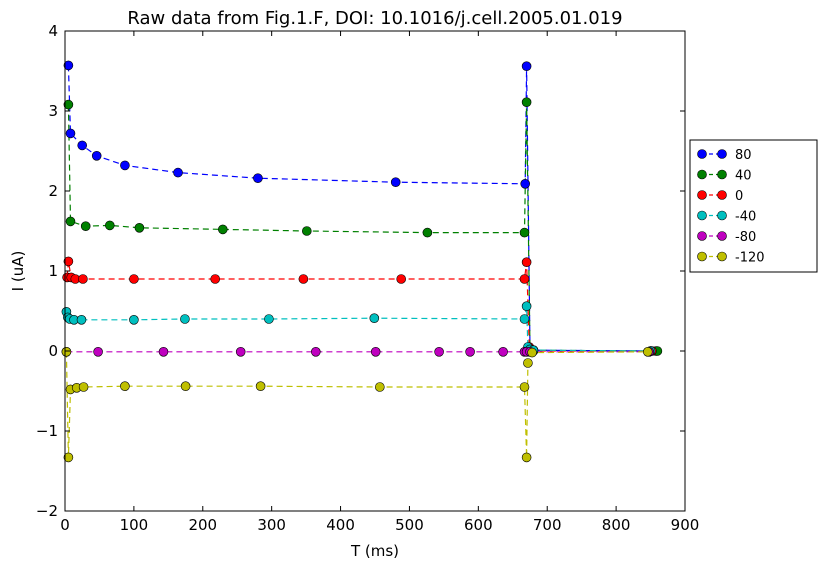  Describe the element at coordinates (745, 237) in the screenshot. I see `legend-label: -80` at that location.